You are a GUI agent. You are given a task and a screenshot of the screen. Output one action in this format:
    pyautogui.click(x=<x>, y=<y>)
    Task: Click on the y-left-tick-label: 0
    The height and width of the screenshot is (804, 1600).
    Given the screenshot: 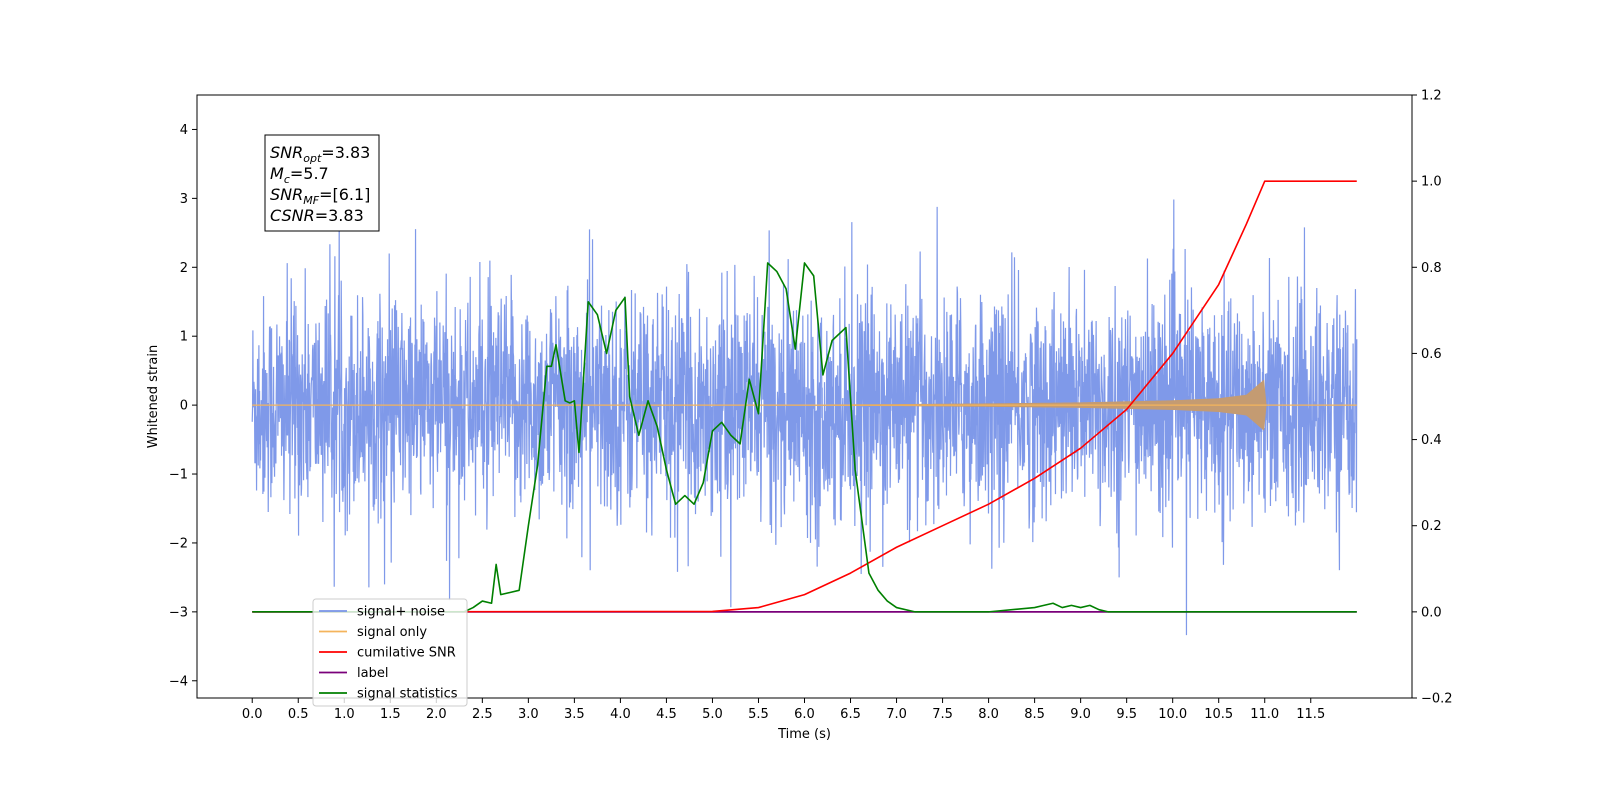 What is the action you would take?
    pyautogui.click(x=184, y=406)
    